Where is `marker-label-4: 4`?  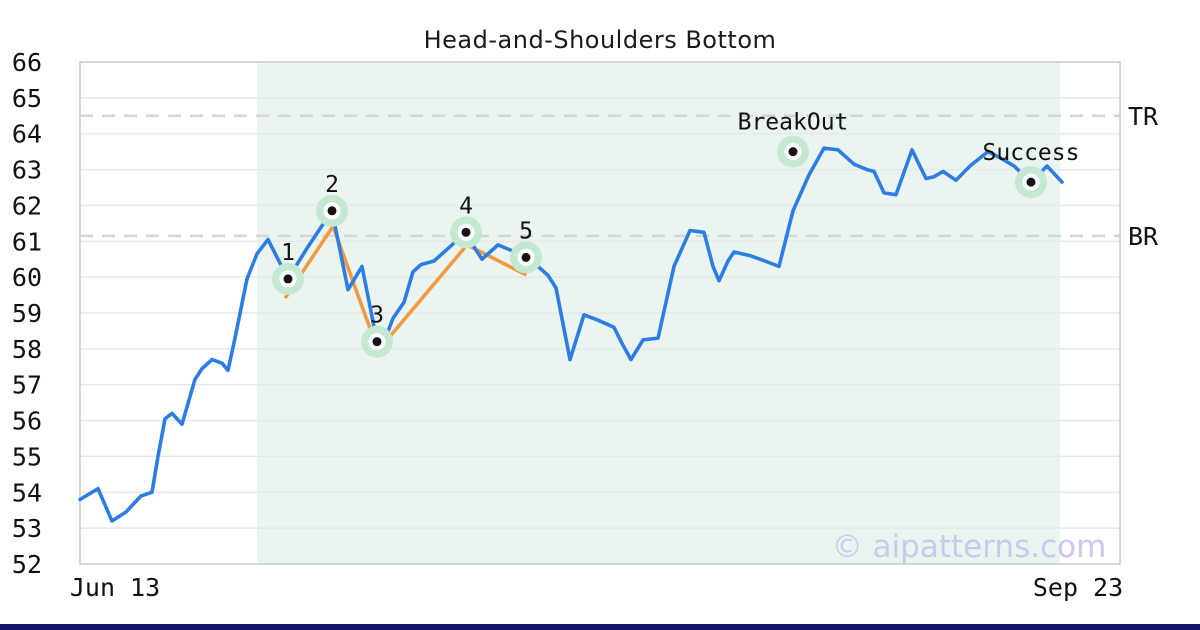 marker-label-4: 4 is located at coordinates (466, 206).